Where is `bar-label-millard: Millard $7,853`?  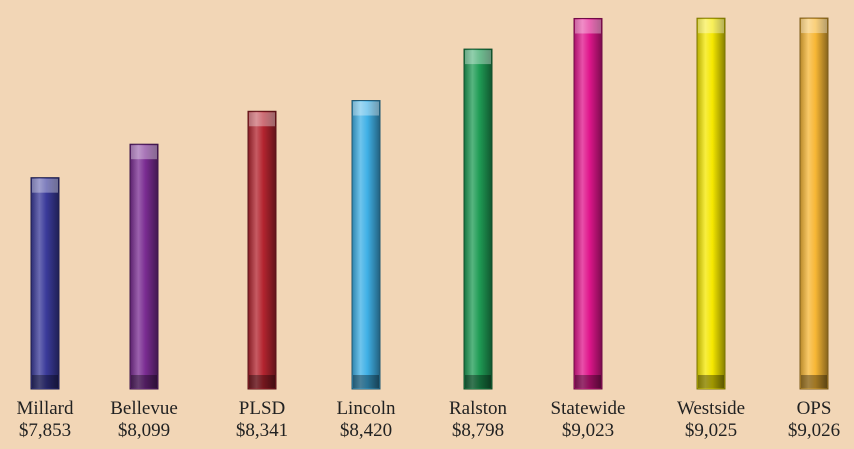
bar-label-millard: Millard $7,853 is located at coordinates (47, 420).